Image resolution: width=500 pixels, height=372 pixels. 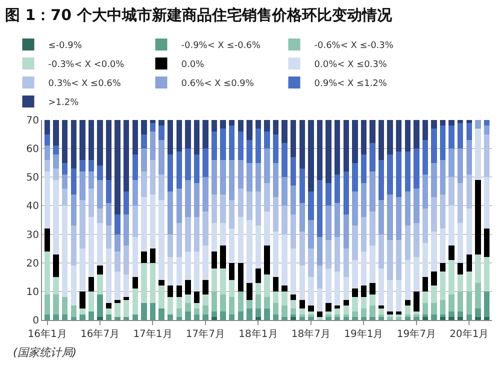 I want to click on y-tick-label: 20, so click(x=32, y=264).